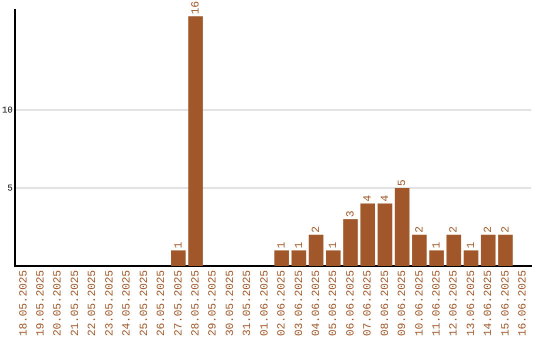  I want to click on x-tick-label: 25.05.2025, so click(144, 303).